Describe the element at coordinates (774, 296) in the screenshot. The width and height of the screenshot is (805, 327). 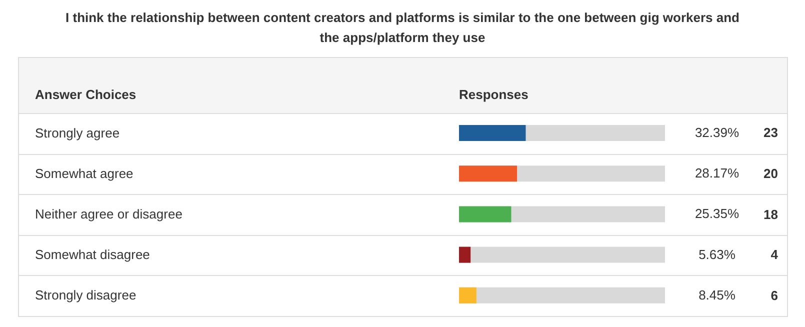
I see `text: 6` at that location.